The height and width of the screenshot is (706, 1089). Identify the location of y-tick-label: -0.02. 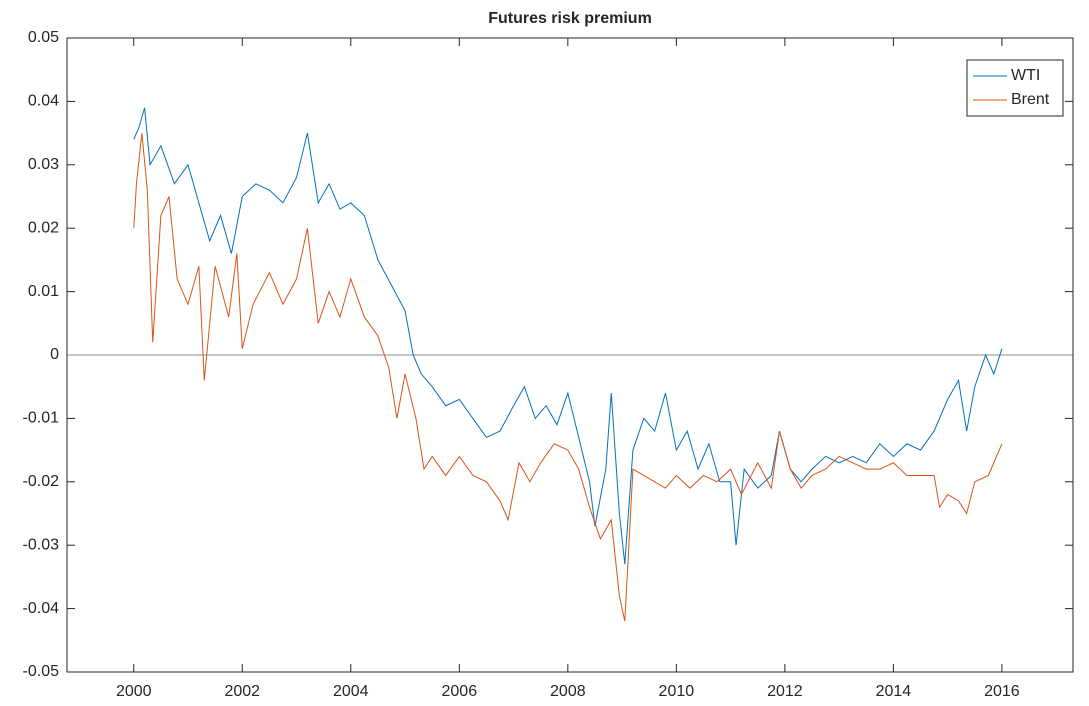
(41, 481).